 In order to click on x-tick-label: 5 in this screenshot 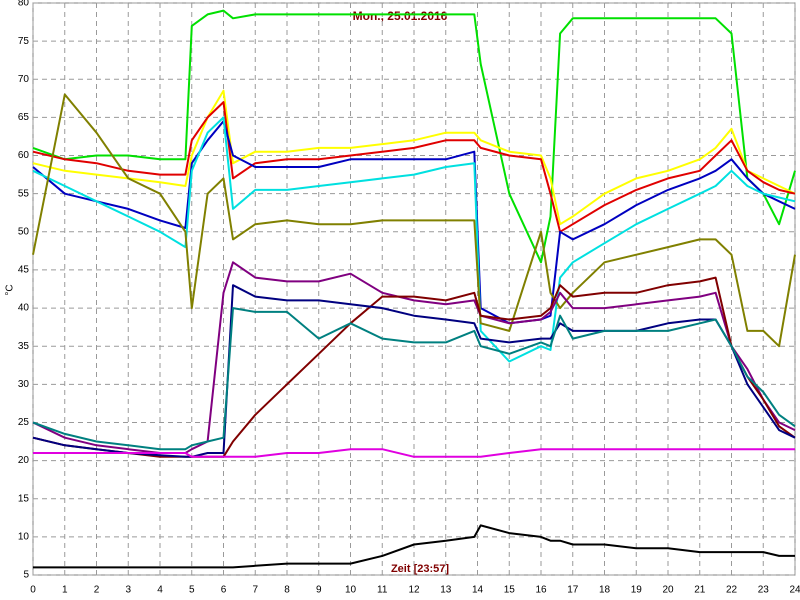, I will do `click(192, 590)`.